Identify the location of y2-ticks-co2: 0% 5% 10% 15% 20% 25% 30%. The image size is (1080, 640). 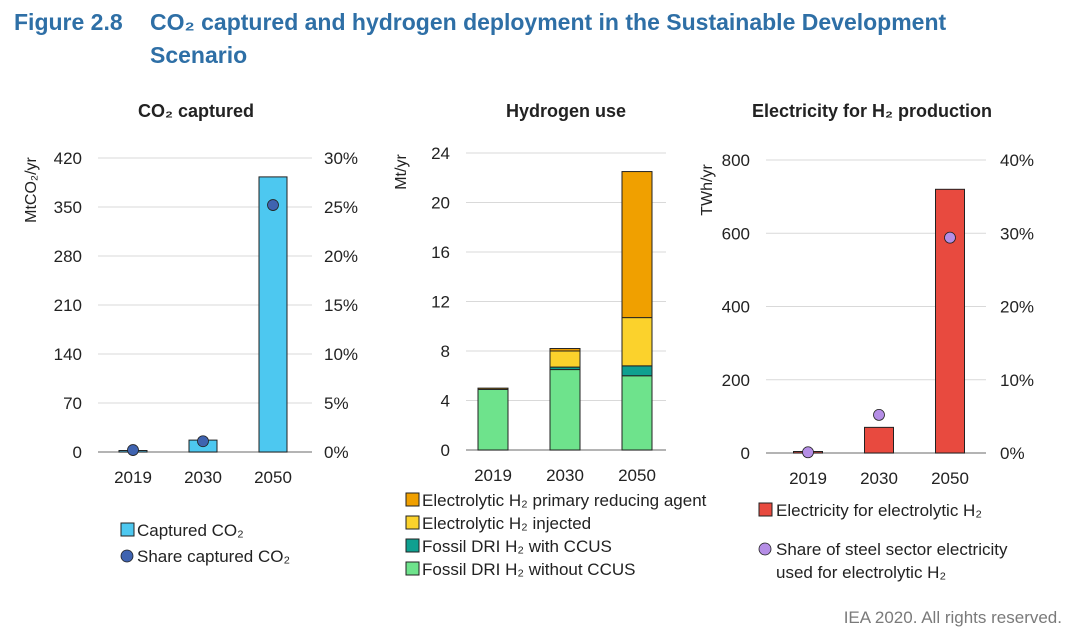
(341, 305).